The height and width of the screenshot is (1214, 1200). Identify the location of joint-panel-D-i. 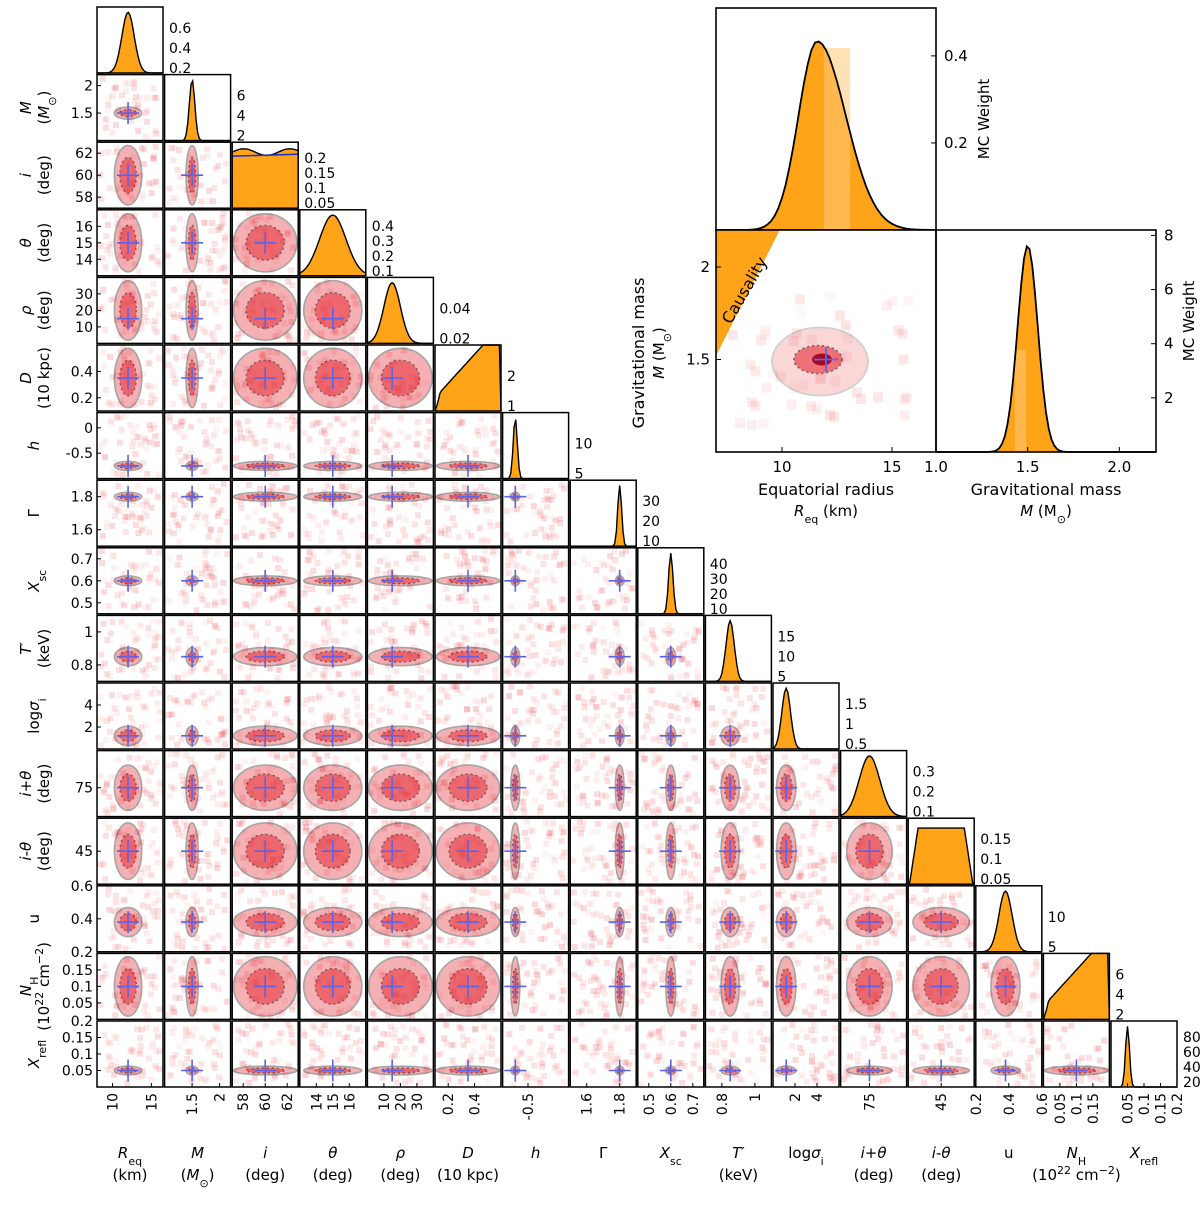
(265, 378).